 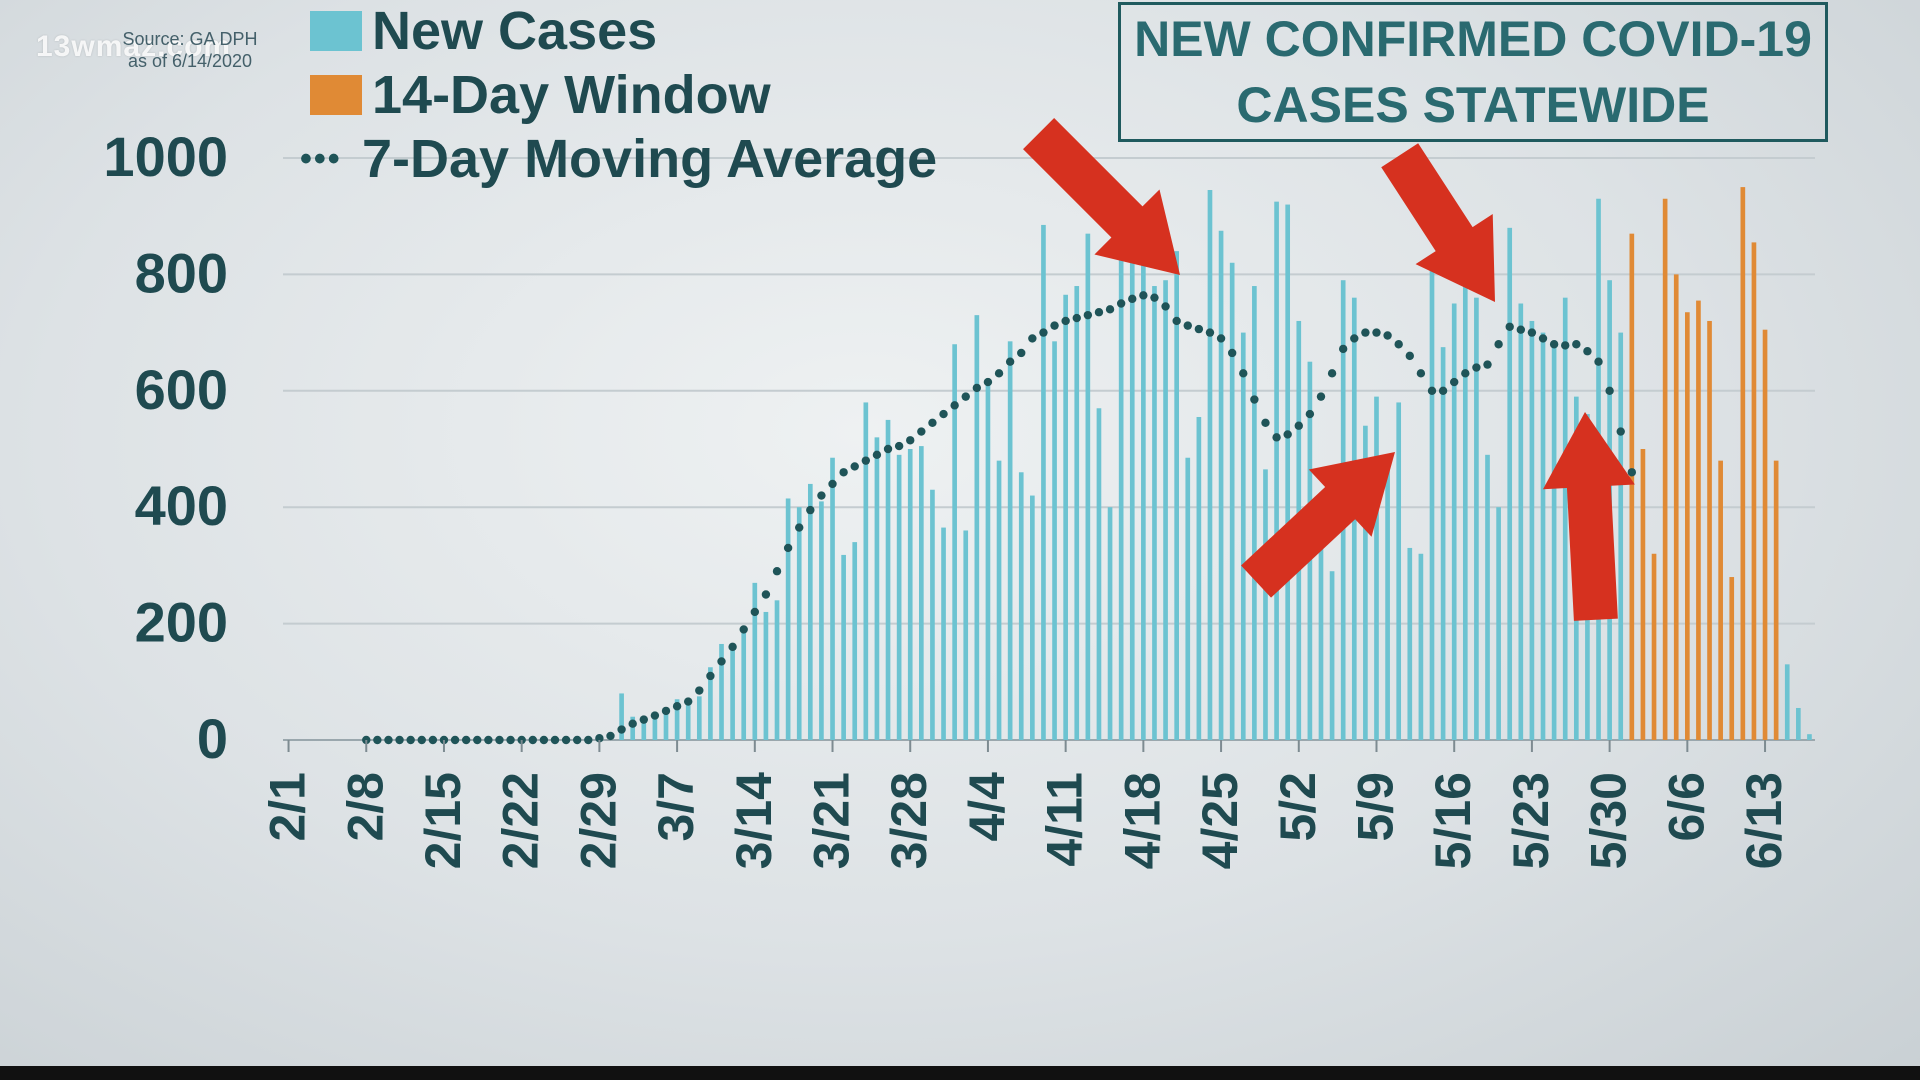 I want to click on legend-swatch-new-cases, so click(x=336, y=31).